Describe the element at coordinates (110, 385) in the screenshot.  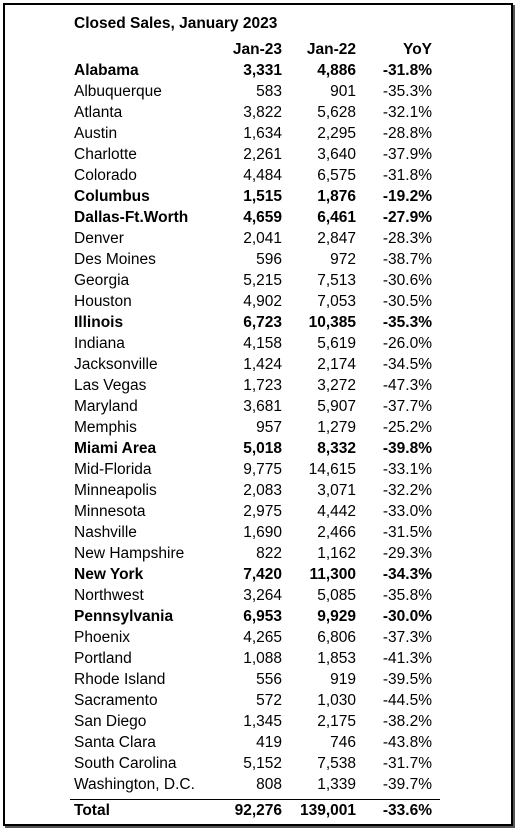
I see `row-name: Las Vegas` at that location.